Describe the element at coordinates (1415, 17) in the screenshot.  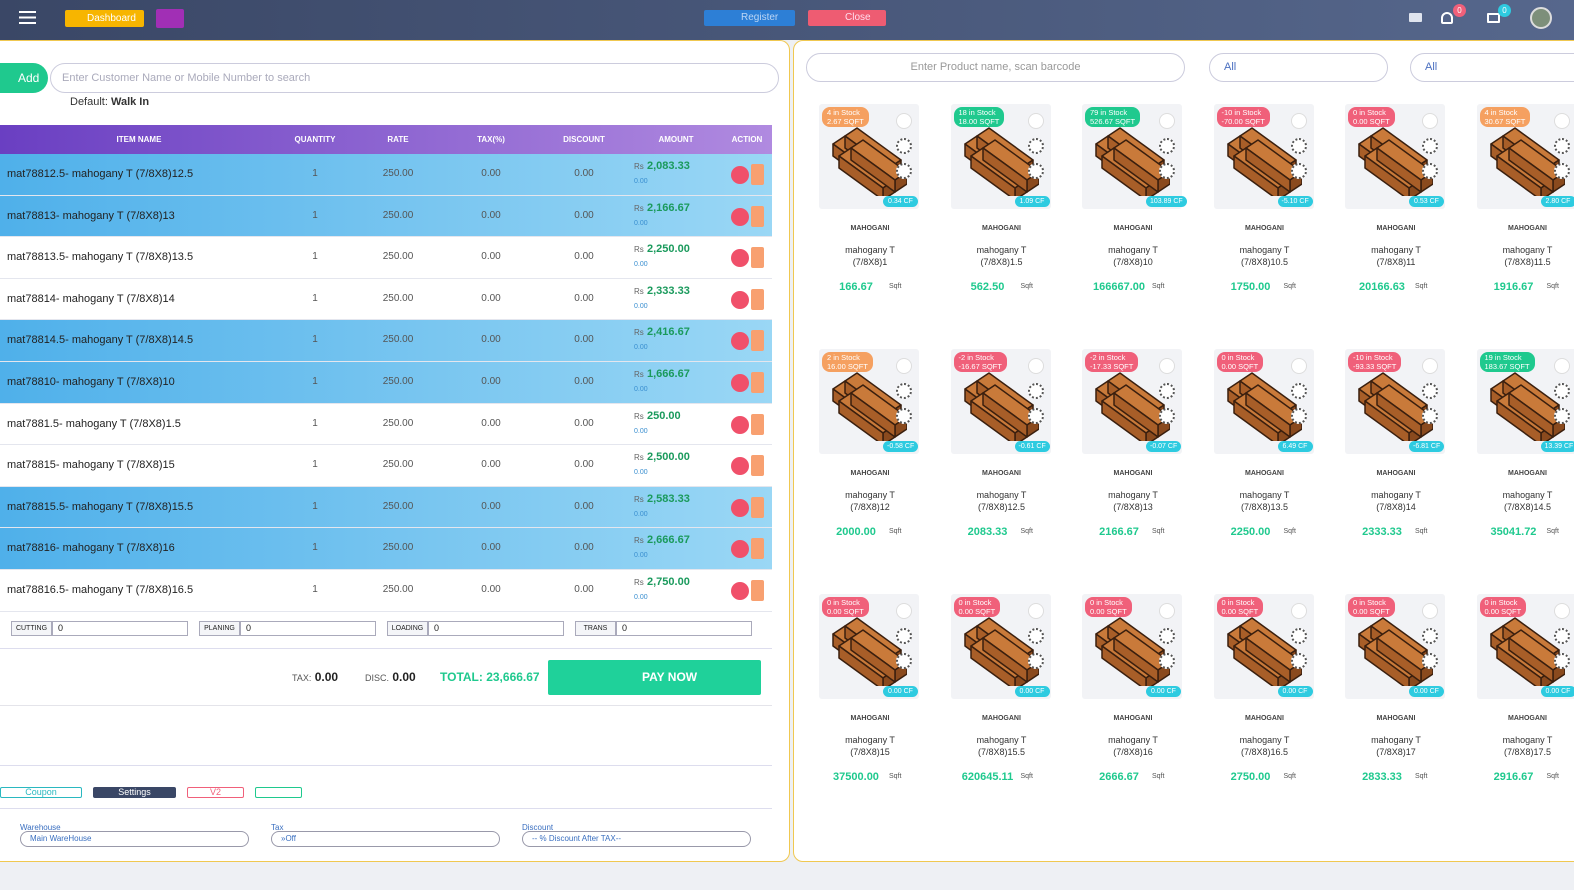
I see `card-icon` at that location.